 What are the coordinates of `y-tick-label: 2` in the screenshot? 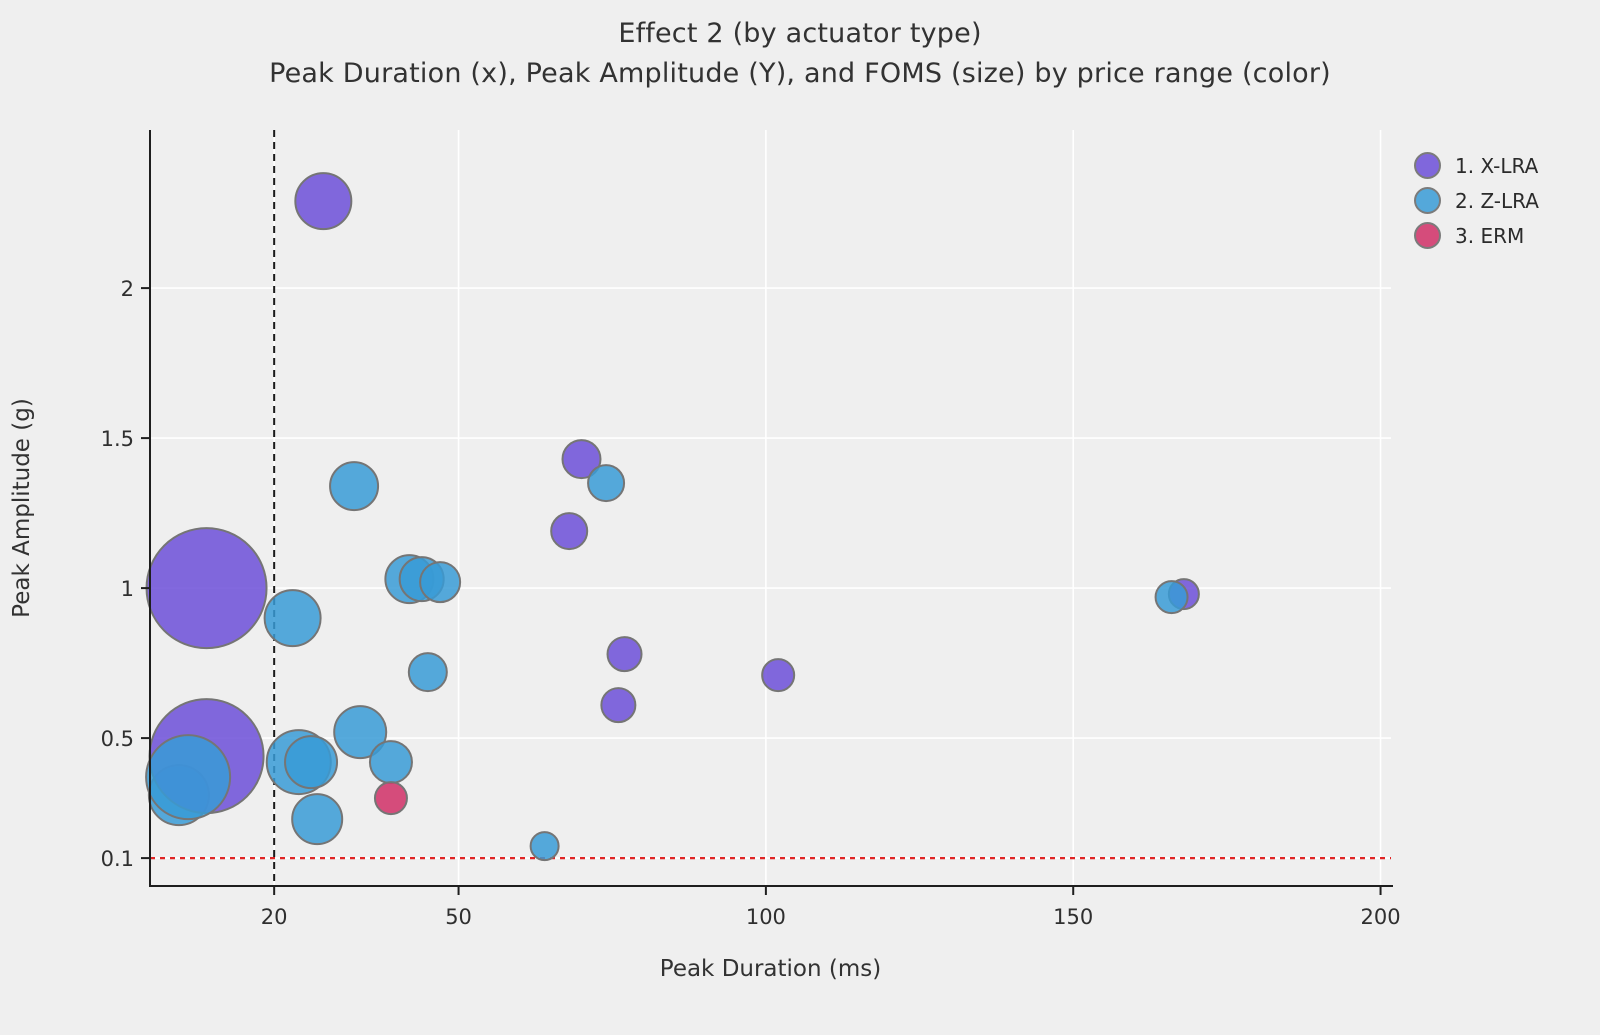 It's located at (127, 289).